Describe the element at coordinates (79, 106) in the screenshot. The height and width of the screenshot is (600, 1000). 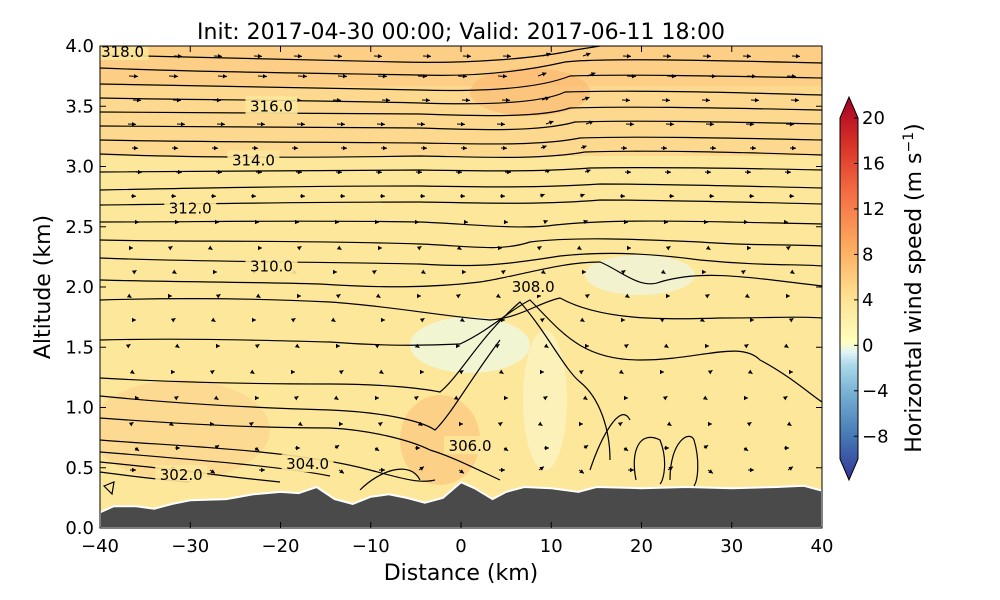
I see `y-tick-label: 3.5` at that location.